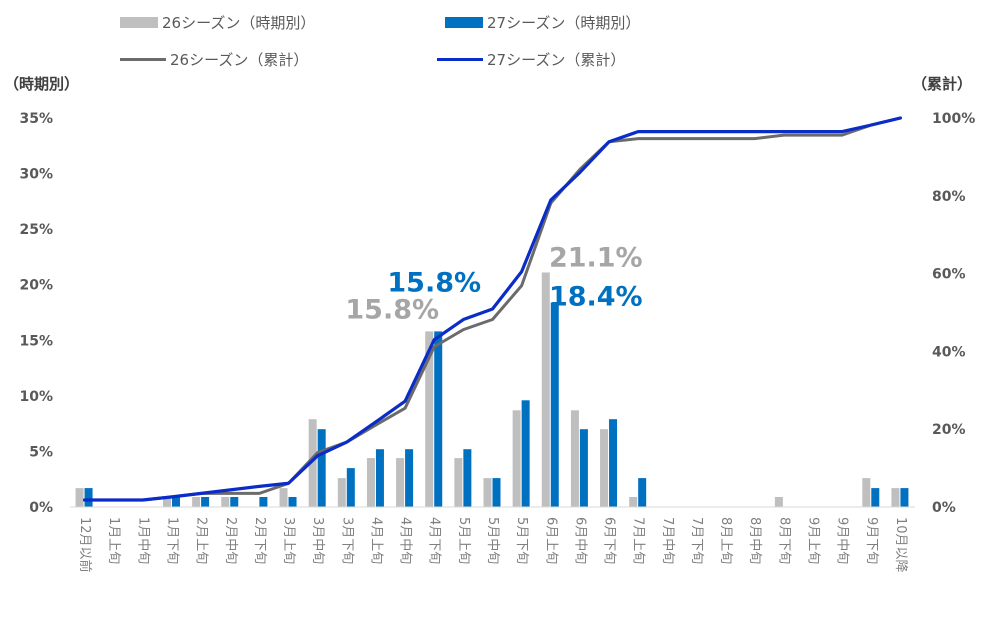 This screenshot has width=990, height=619. I want to click on x-tick-label: 2月中旬, so click(230, 540).